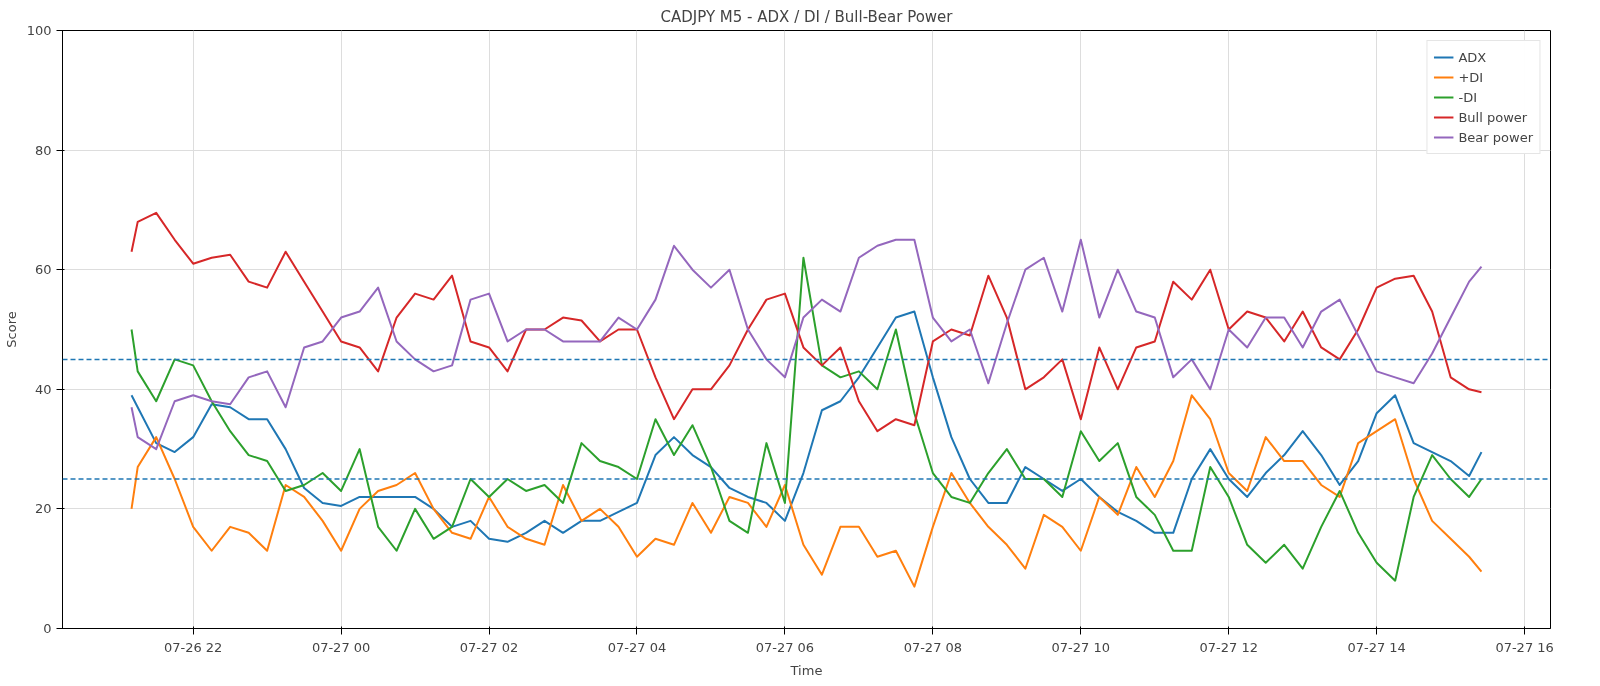 This screenshot has width=1600, height=686. I want to click on x-tick-label: 07-27 06, so click(785, 647).